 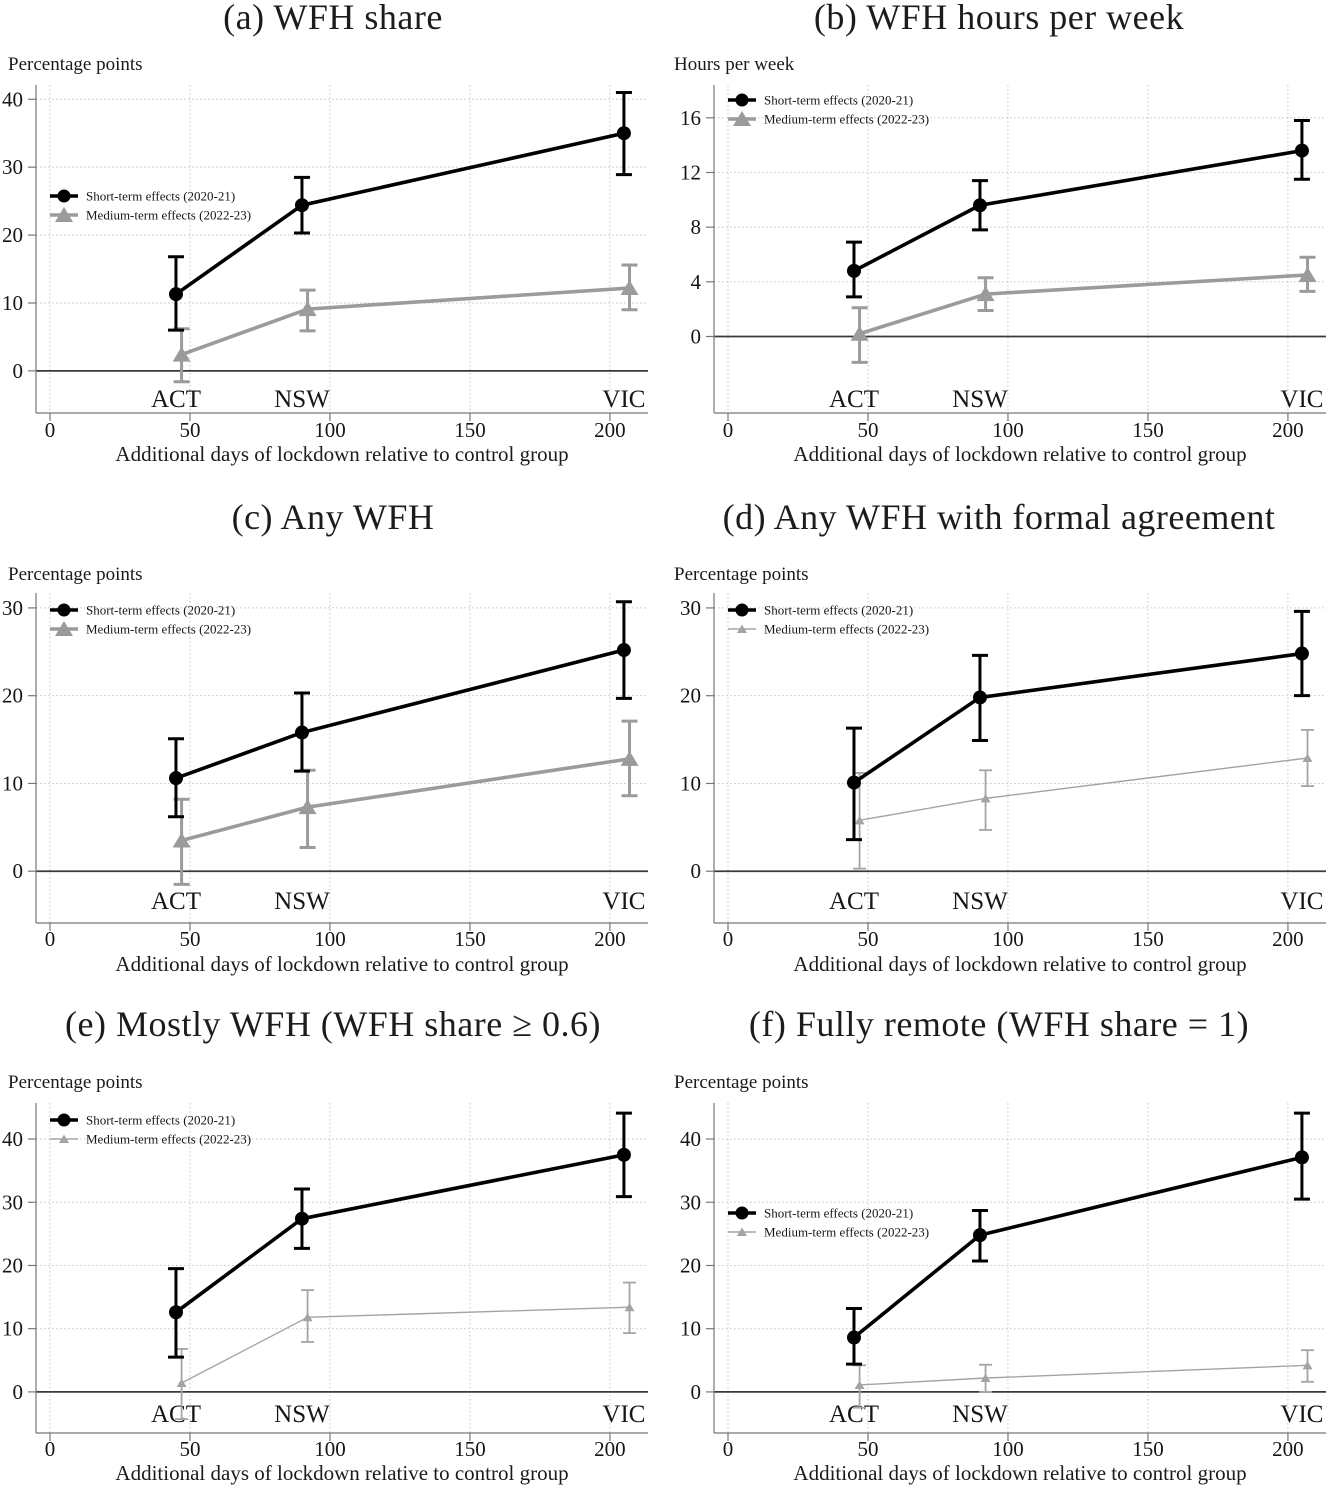 I want to click on y-axis-title-d: Percentage points, so click(x=741, y=574).